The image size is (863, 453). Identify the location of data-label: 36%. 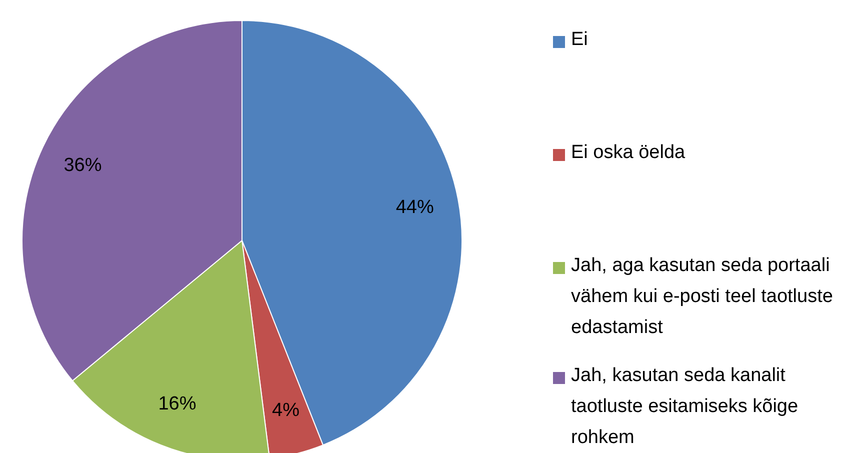
(83, 165).